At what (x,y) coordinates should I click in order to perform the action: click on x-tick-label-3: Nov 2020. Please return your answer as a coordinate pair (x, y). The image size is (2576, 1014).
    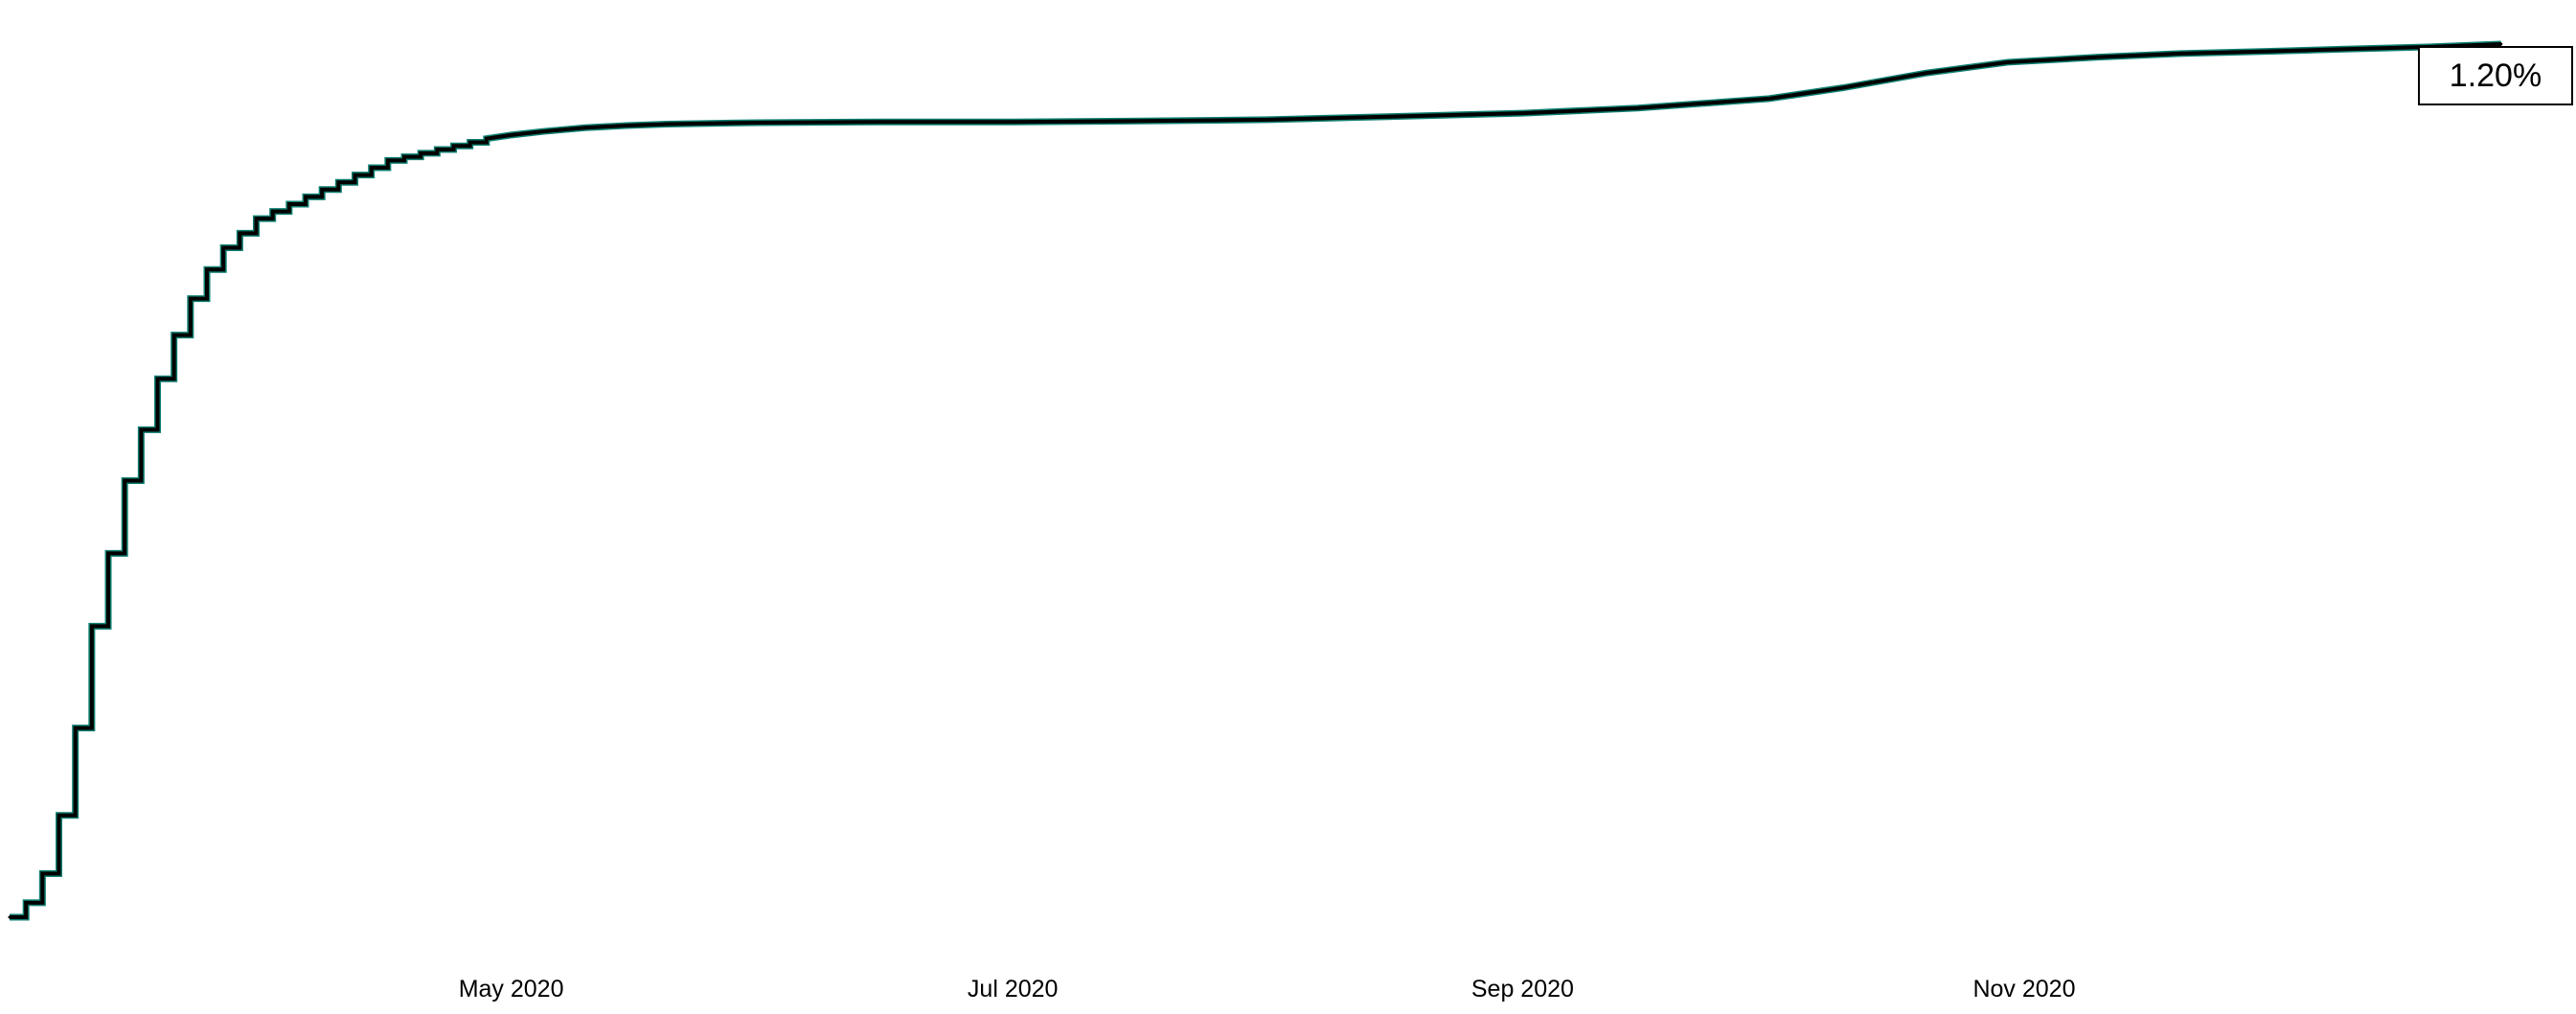
    Looking at the image, I should click on (2024, 989).